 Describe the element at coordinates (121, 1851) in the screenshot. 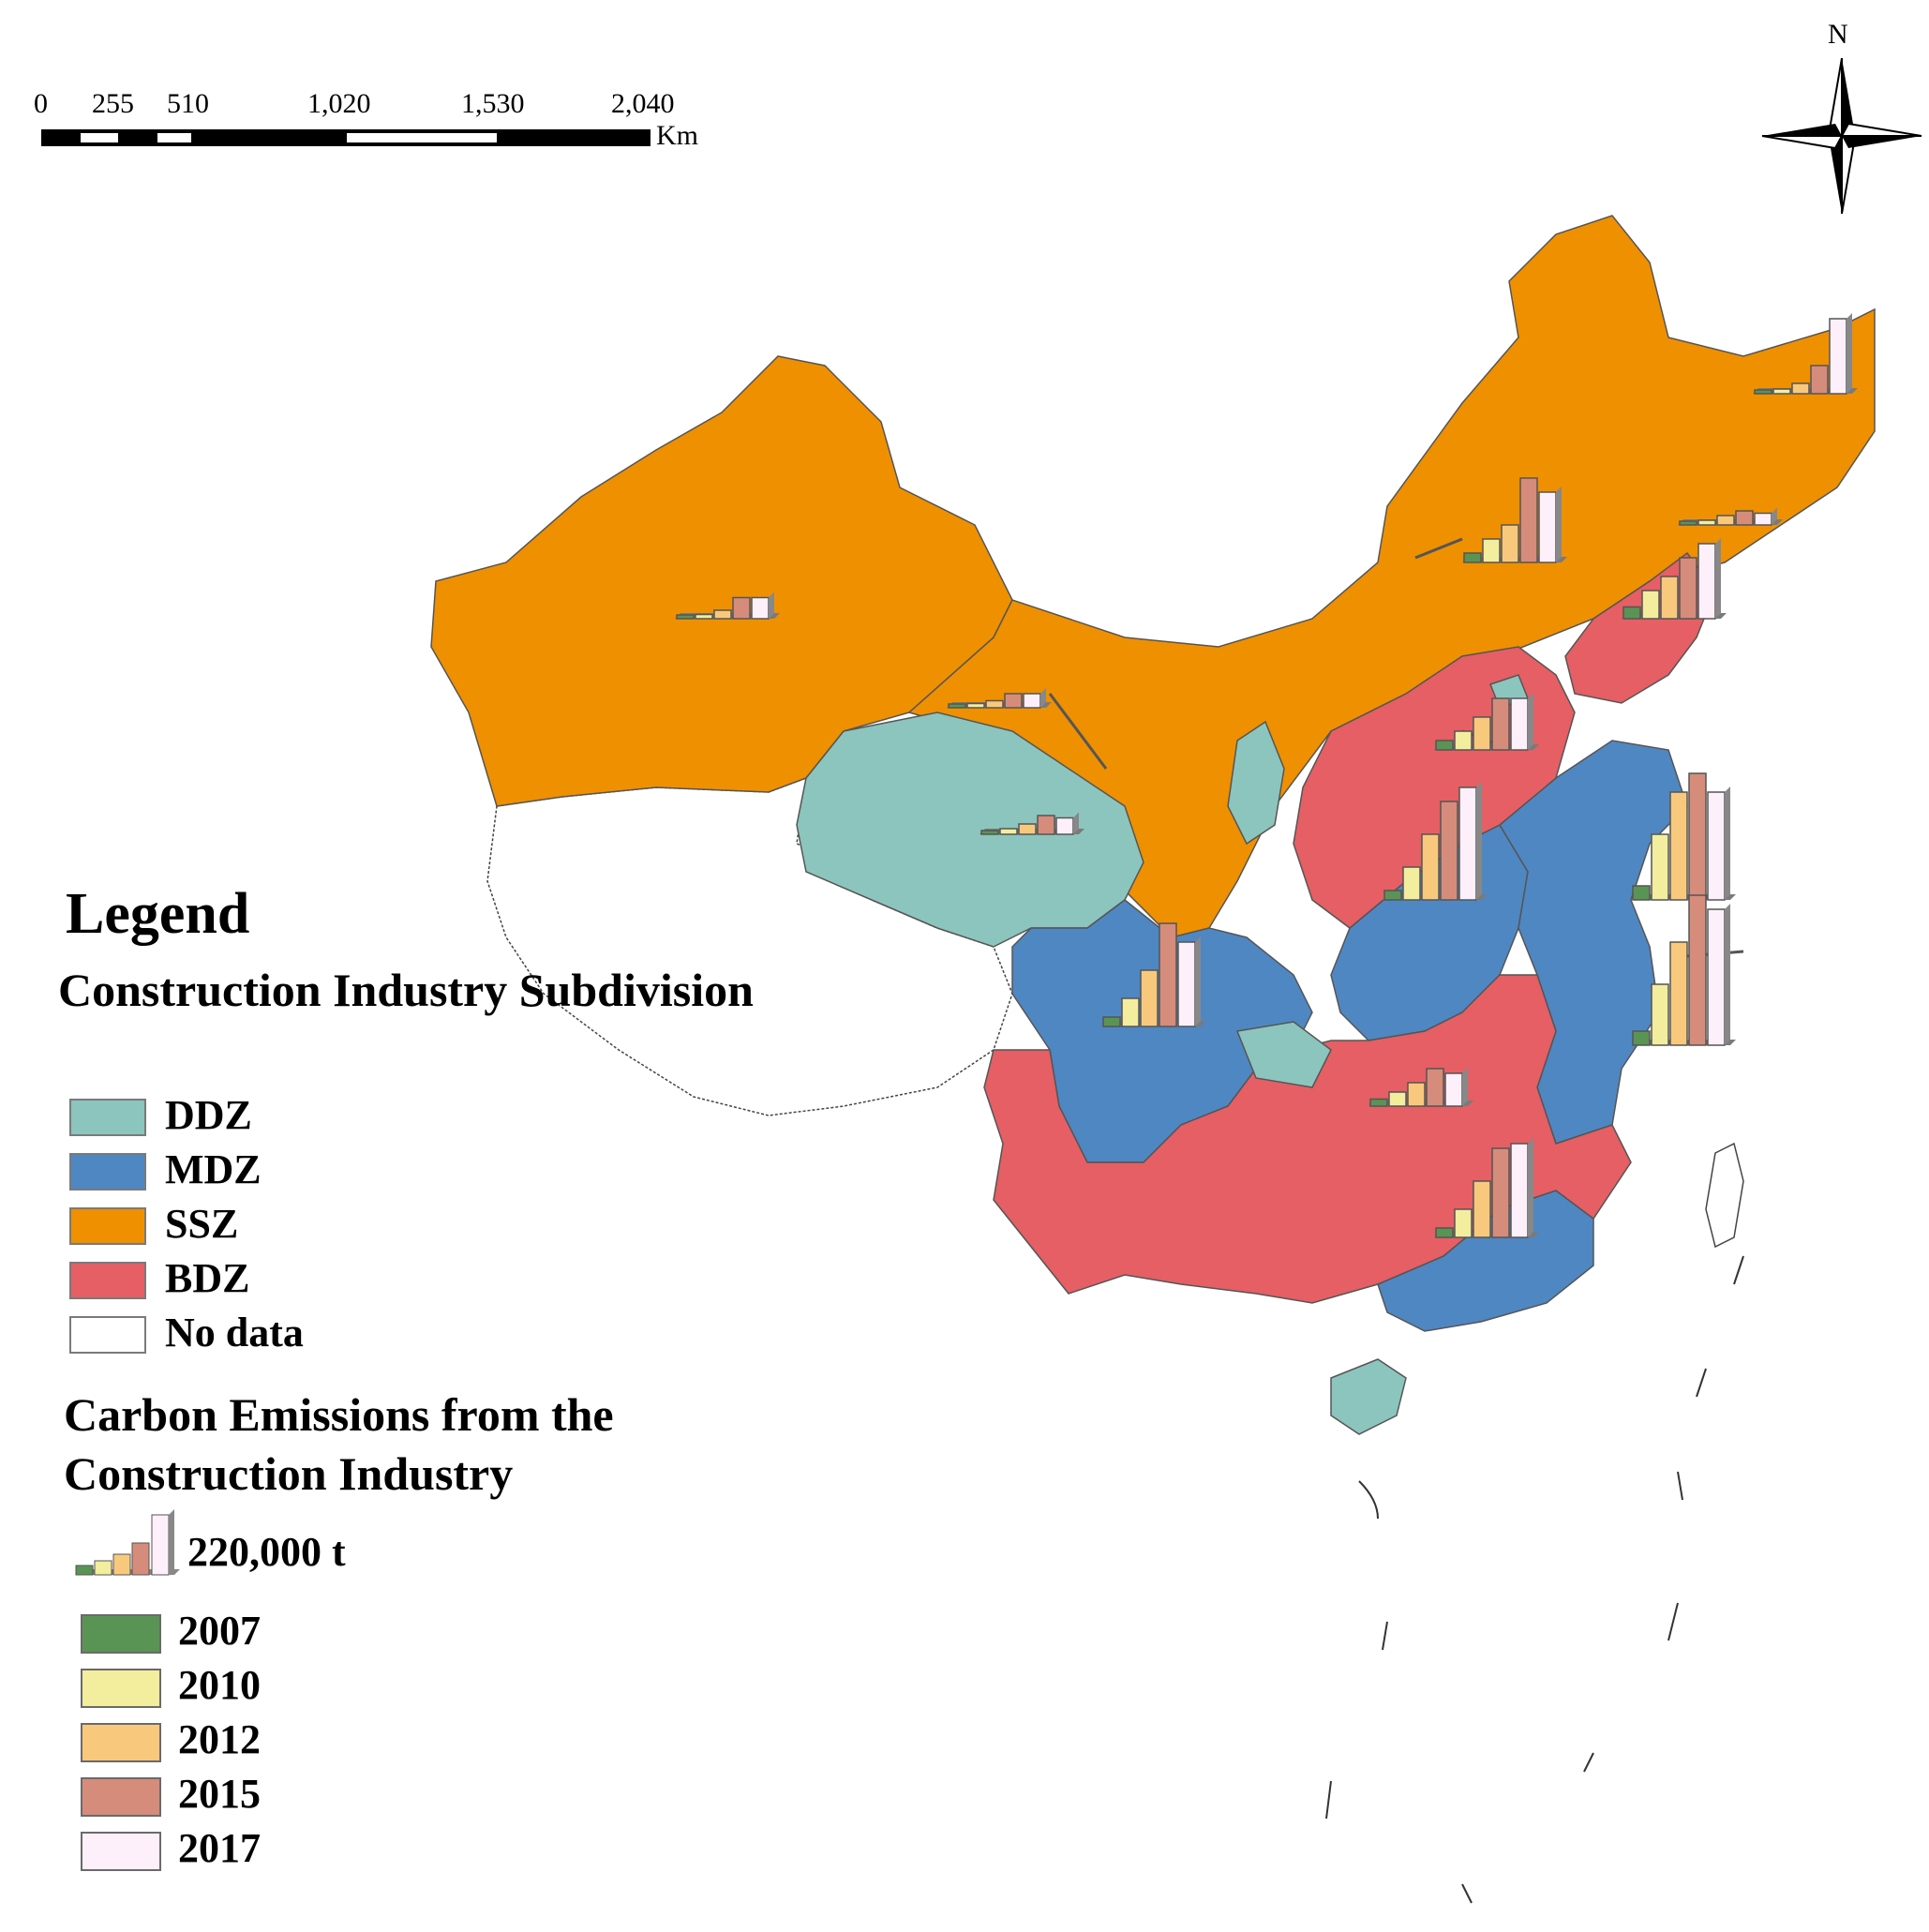

I see `swatch-2017` at that location.